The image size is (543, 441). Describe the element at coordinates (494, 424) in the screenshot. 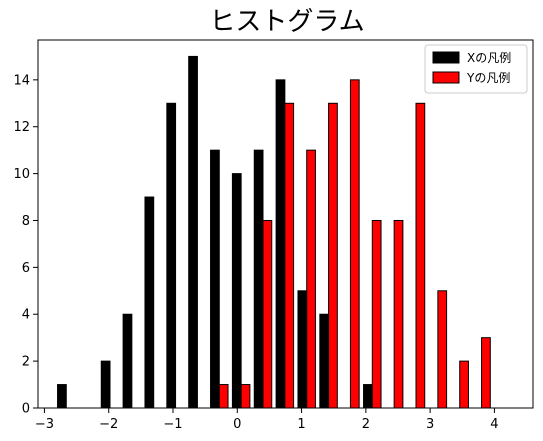

I see `x-tick-label: 4` at that location.